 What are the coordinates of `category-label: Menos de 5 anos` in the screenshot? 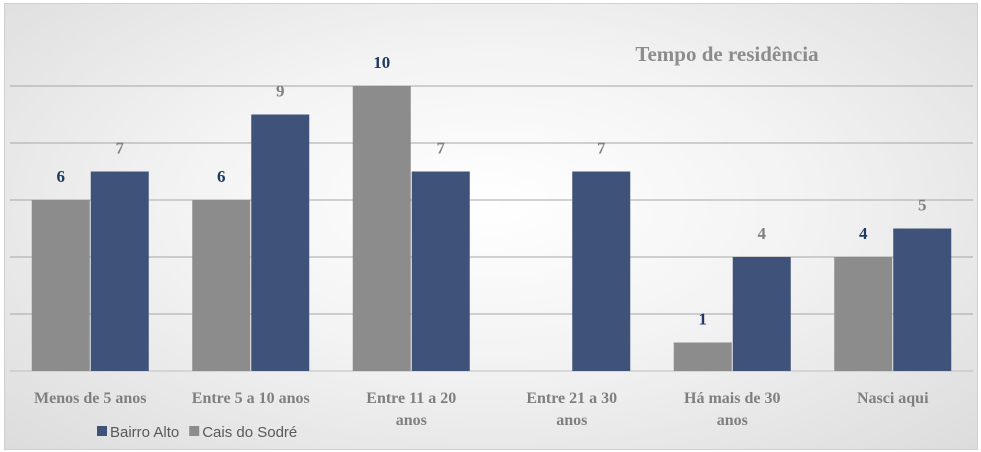 It's located at (90, 398).